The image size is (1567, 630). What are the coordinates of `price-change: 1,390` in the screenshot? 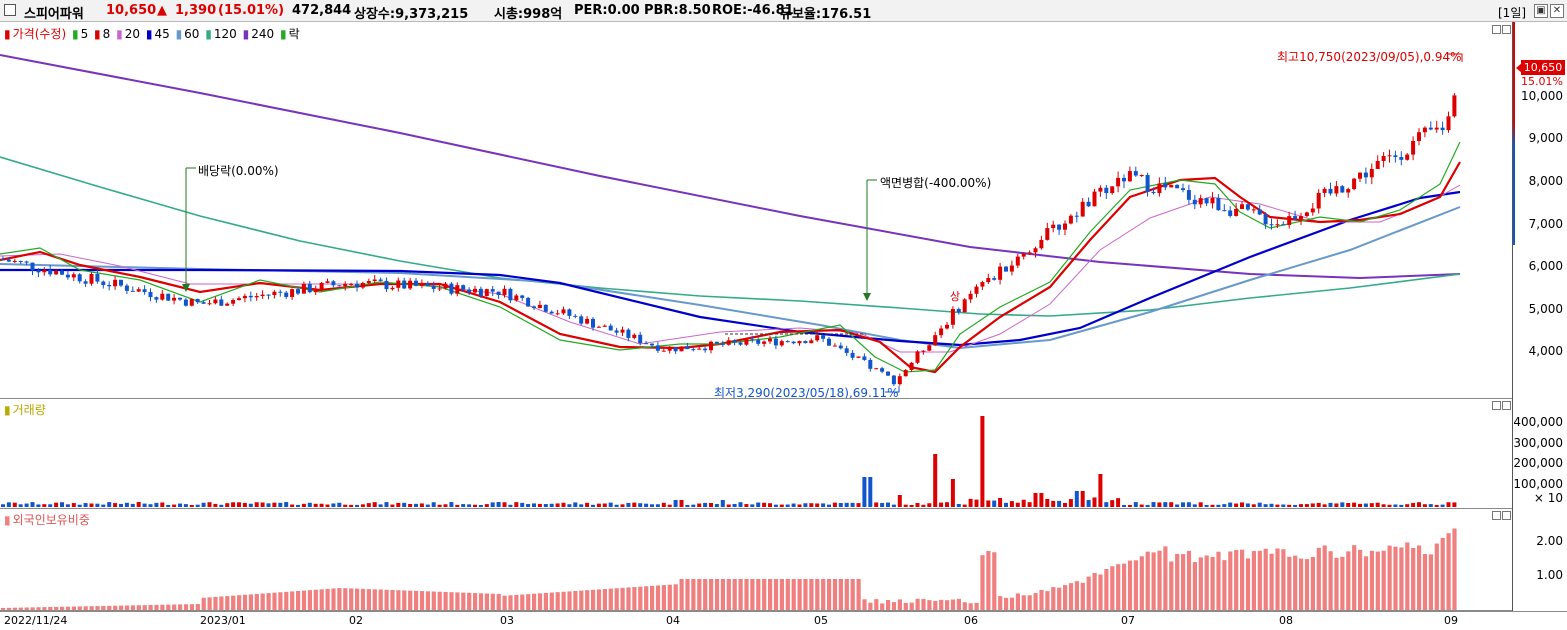 It's located at (196, 10).